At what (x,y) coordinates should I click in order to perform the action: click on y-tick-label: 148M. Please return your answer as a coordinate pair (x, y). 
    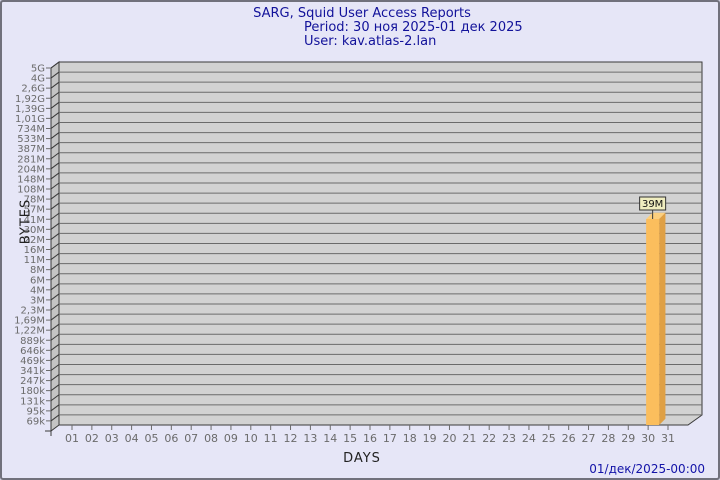
    Looking at the image, I should click on (31, 179).